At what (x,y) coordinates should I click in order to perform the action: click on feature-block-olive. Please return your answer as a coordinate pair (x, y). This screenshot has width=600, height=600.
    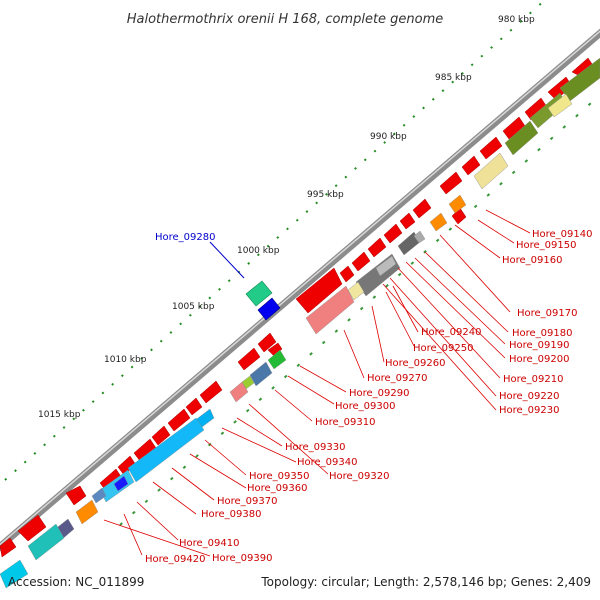
    Looking at the image, I should click on (521, 138).